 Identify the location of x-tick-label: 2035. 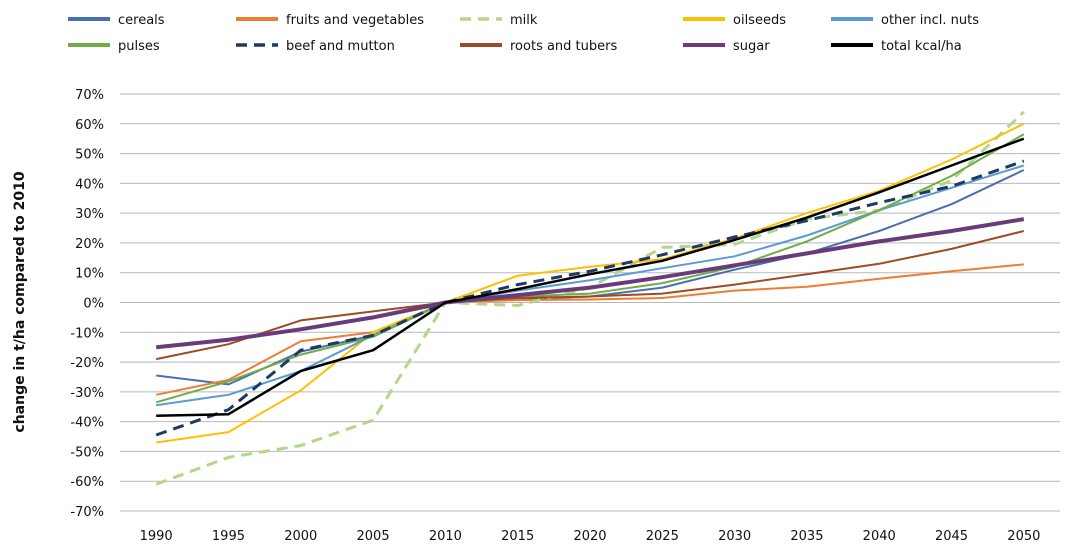
(806, 536).